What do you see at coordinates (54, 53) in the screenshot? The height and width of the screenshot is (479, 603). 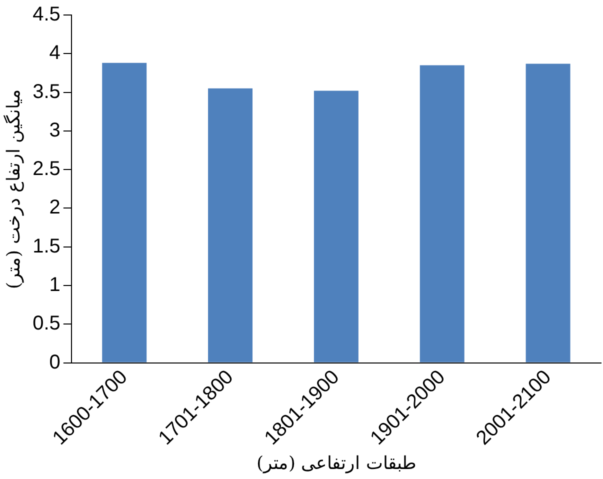 I see `y-tick-label: 4` at bounding box center [54, 53].